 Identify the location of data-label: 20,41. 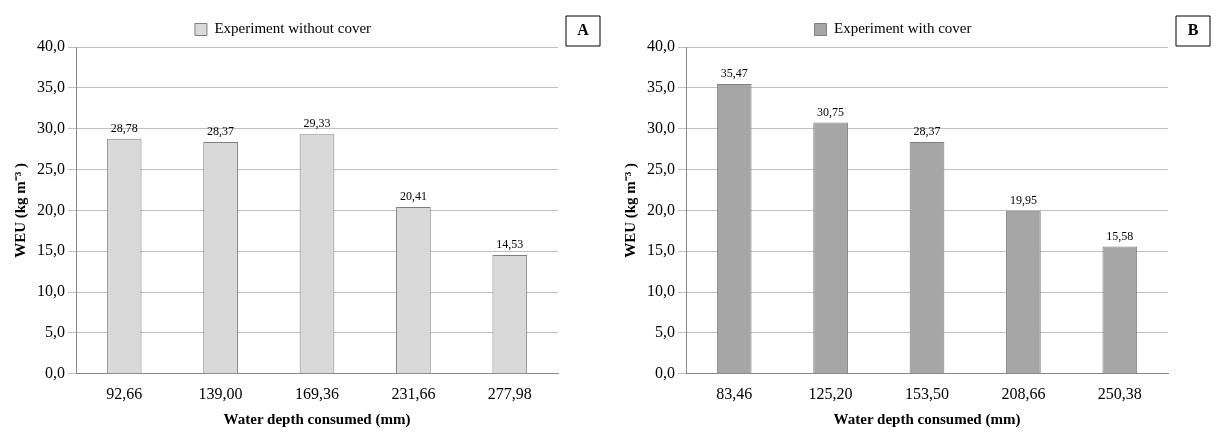
(413, 196).